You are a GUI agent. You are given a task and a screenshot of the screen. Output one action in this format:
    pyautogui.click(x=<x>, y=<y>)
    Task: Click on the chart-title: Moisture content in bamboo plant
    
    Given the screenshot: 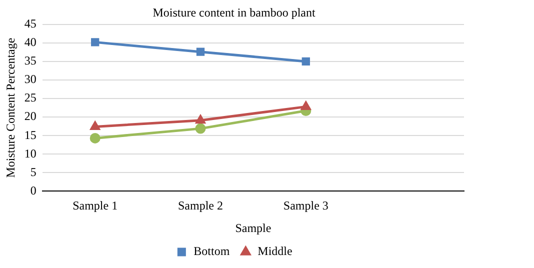 What is the action you would take?
    pyautogui.click(x=234, y=12)
    